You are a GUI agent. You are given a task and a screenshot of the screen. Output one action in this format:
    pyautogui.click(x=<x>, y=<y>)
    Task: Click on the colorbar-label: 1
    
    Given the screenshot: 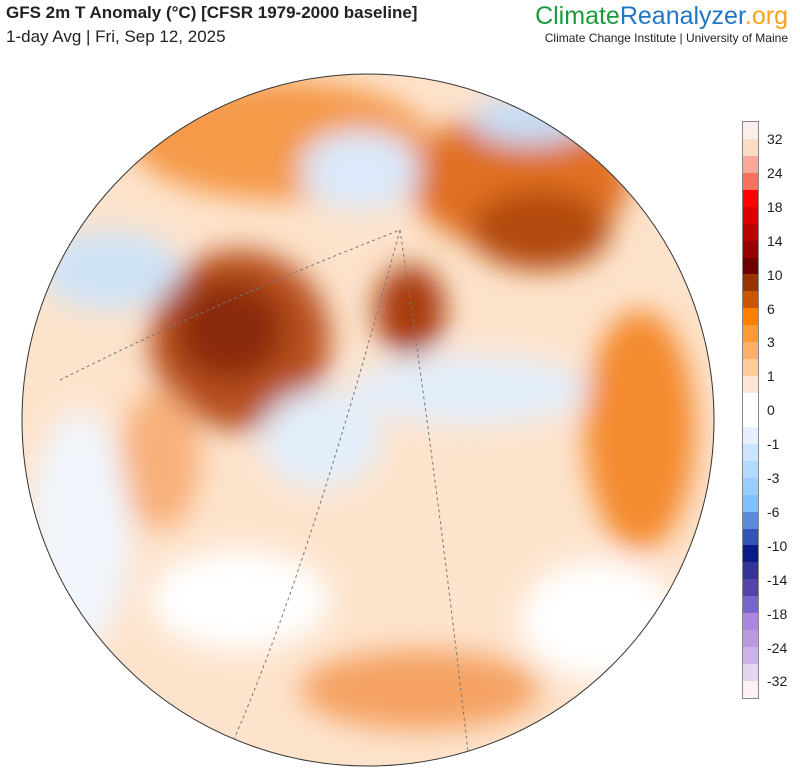 What is the action you would take?
    pyautogui.click(x=771, y=376)
    